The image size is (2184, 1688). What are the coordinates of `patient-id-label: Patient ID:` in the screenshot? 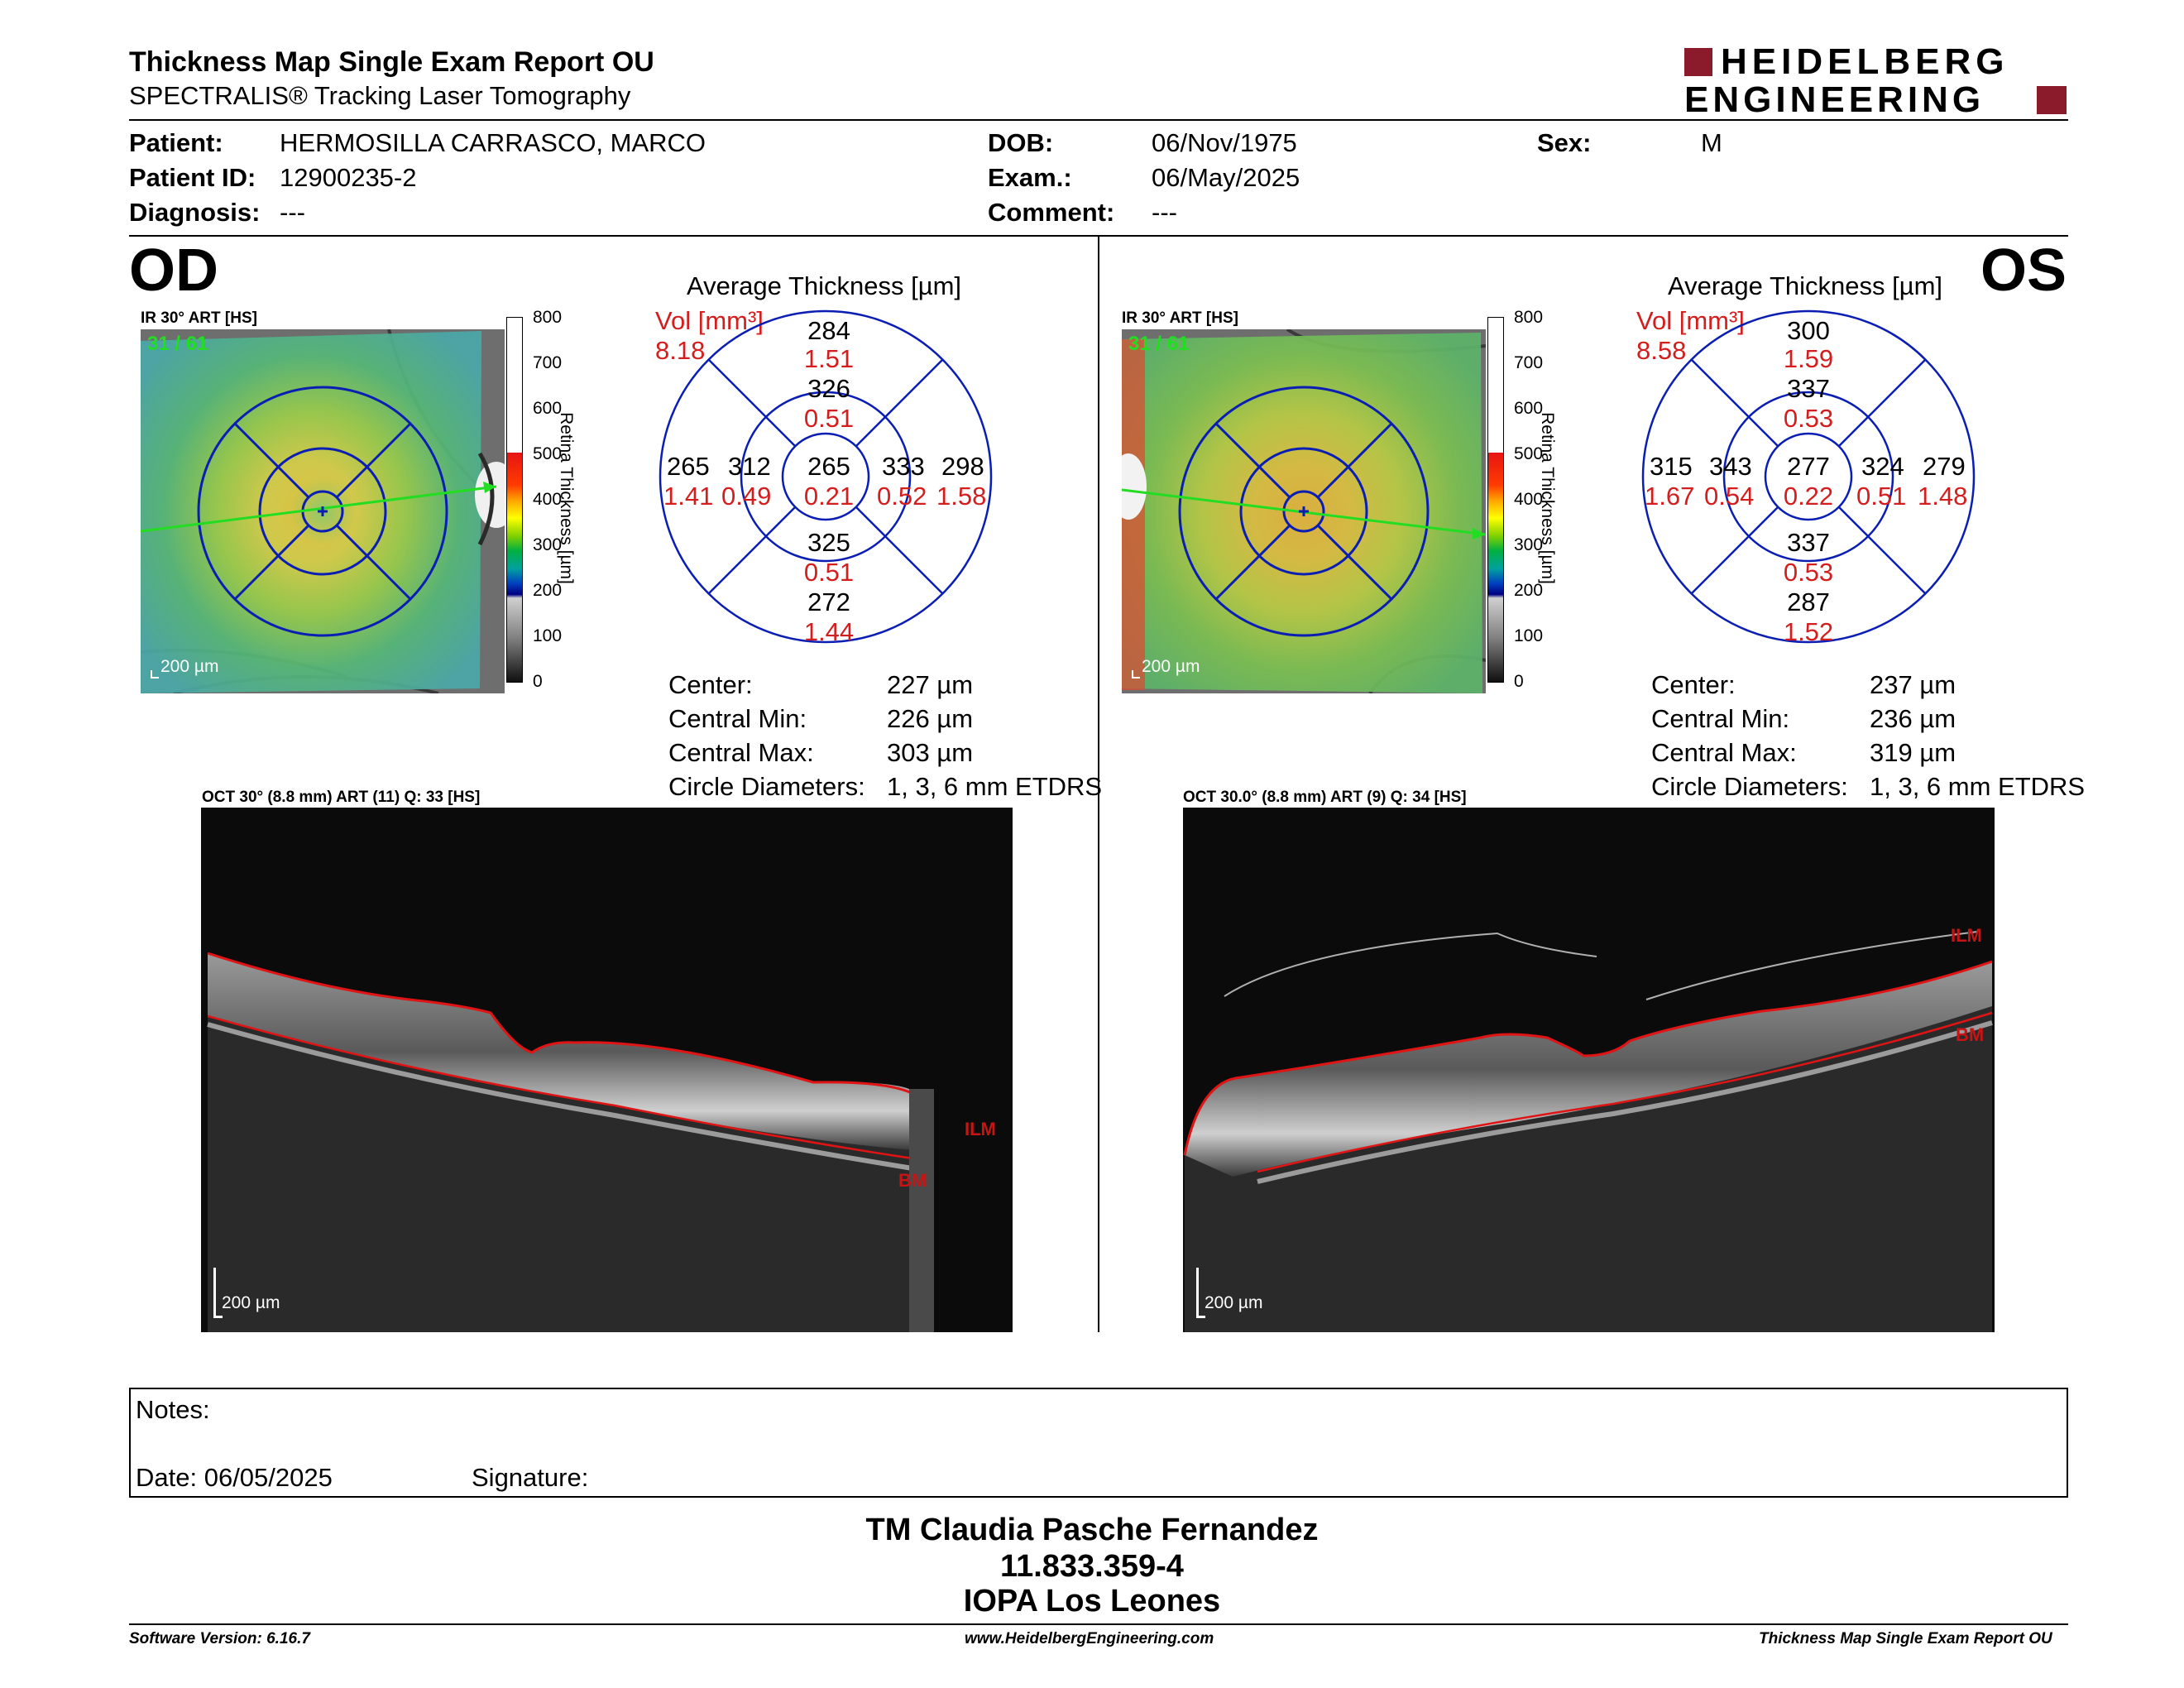 It's located at (192, 177).